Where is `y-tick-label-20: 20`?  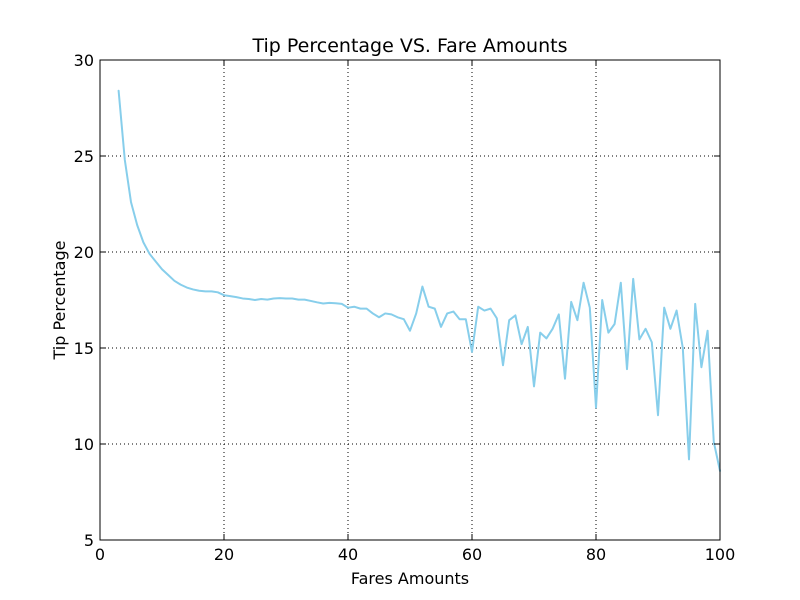 y-tick-label-20: 20 is located at coordinates (84, 252).